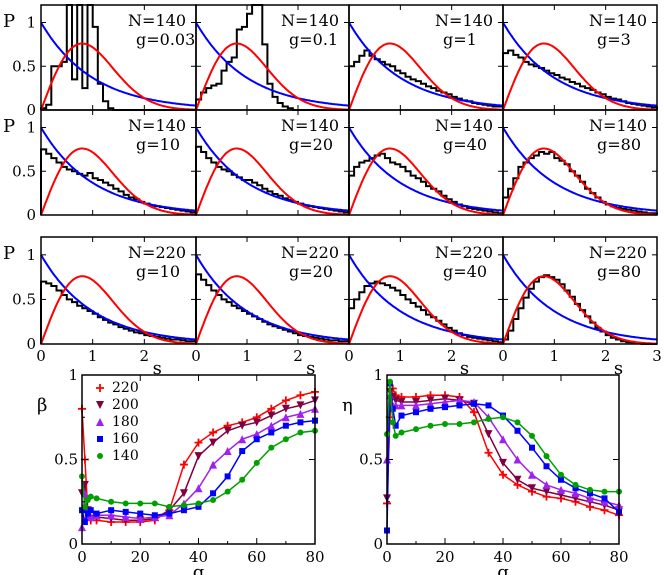  Describe the element at coordinates (371, 460) in the screenshot. I see `eta-y-tick-label: 0.5` at that location.